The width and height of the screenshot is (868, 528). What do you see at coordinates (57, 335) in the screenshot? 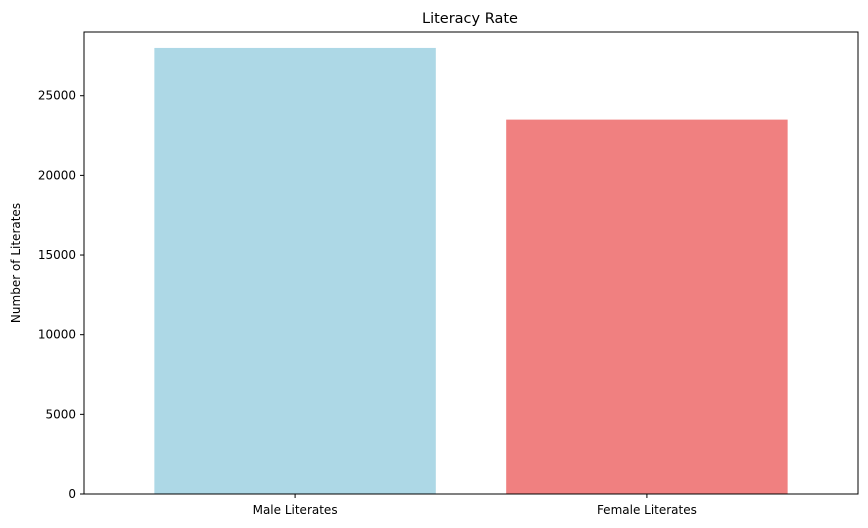
I see `y-tick-label: 10000` at bounding box center [57, 335].